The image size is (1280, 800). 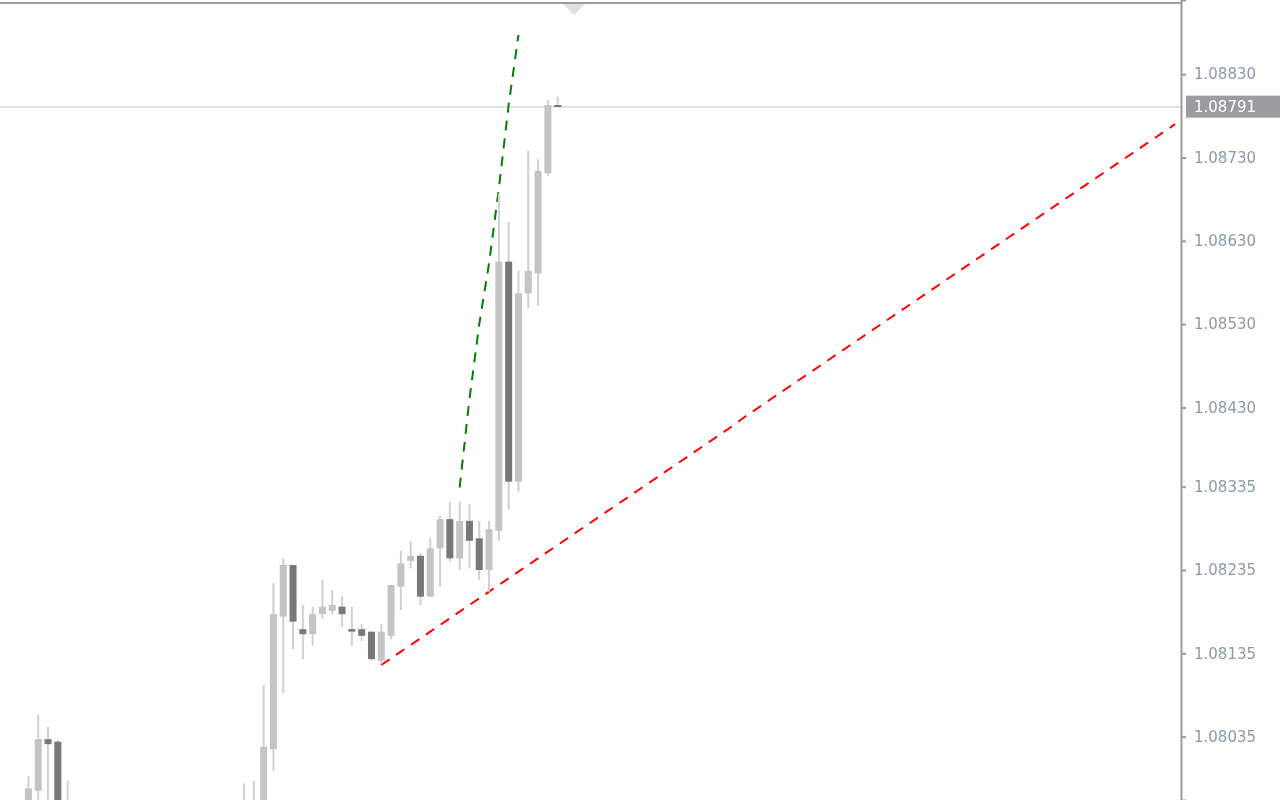 What do you see at coordinates (489, 261) in the screenshot?
I see `line-series` at bounding box center [489, 261].